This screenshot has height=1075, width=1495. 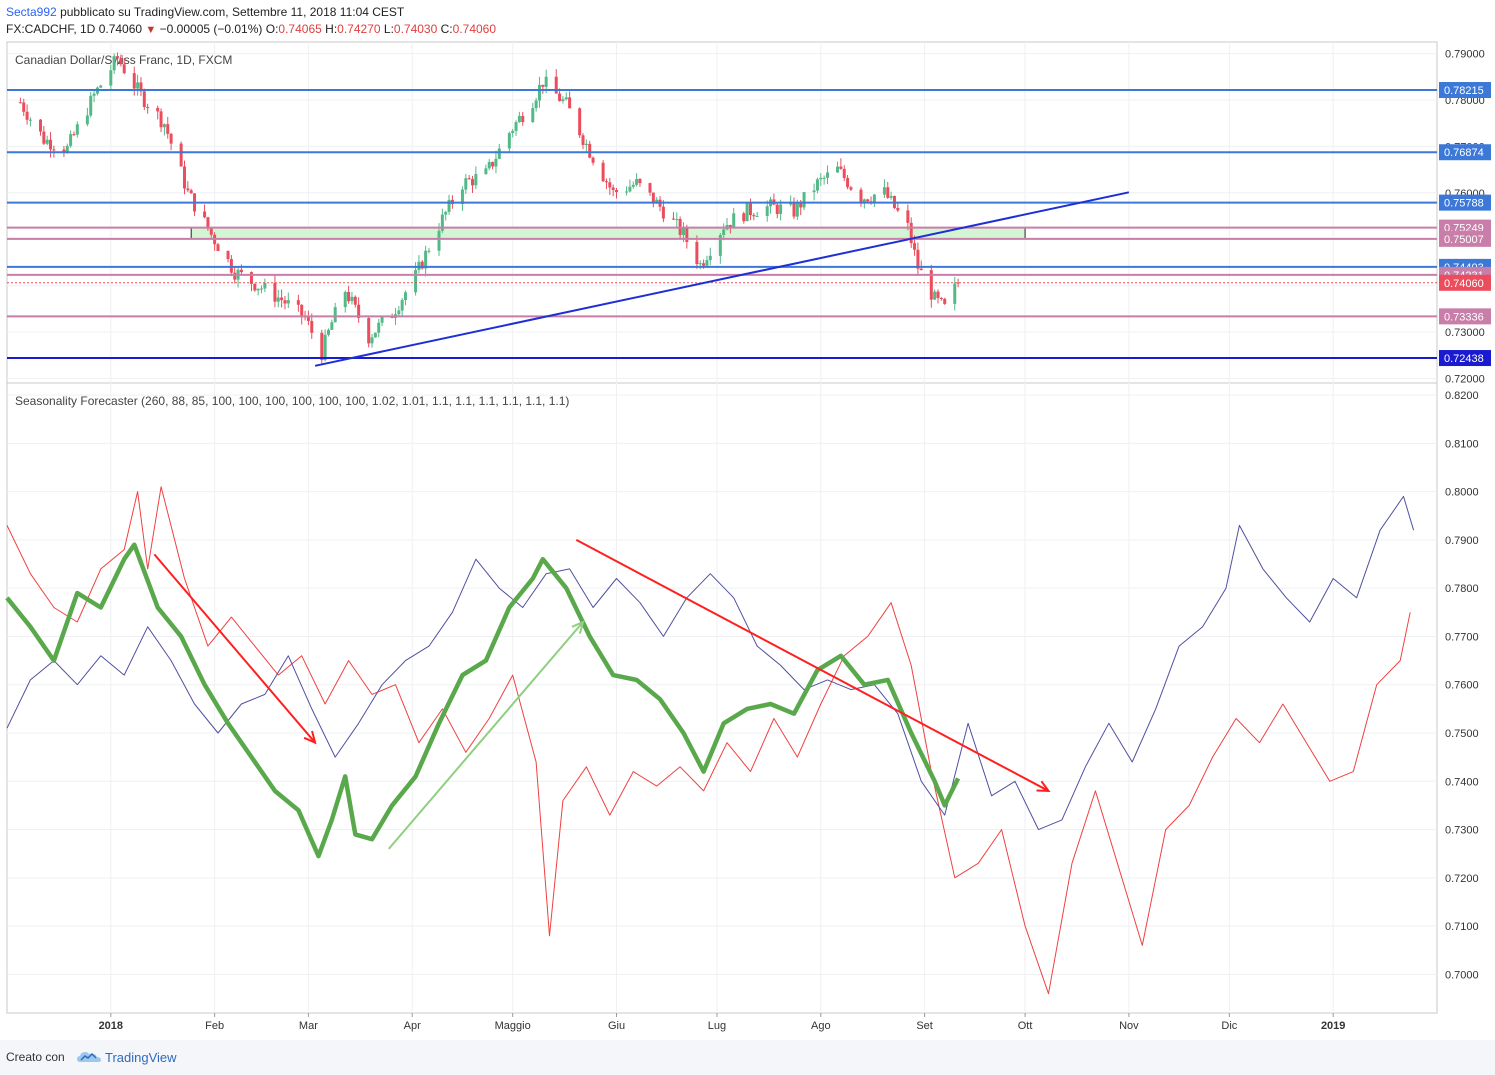 I want to click on ascending-trendline, so click(x=722, y=279).